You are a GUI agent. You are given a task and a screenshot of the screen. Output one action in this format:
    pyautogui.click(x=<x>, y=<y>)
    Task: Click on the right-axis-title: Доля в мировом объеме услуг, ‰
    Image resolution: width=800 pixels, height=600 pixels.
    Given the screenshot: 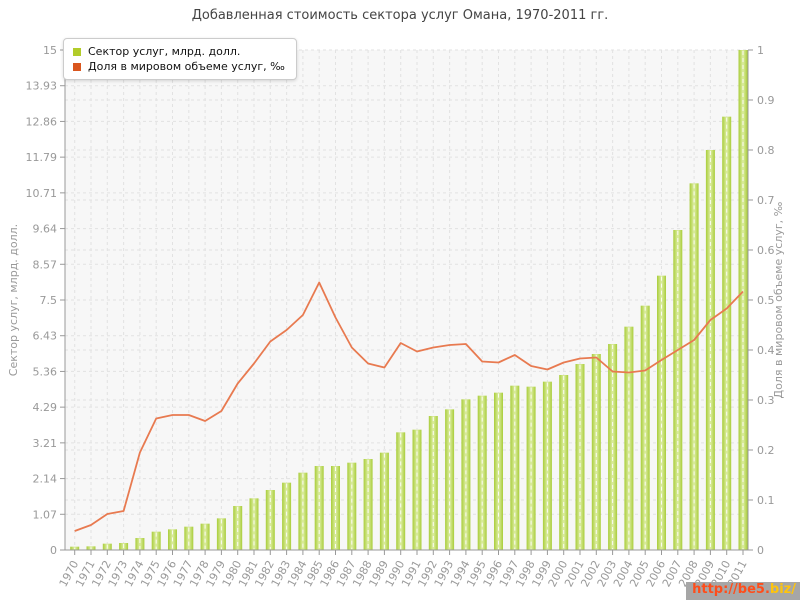 What is the action you would take?
    pyautogui.click(x=778, y=300)
    